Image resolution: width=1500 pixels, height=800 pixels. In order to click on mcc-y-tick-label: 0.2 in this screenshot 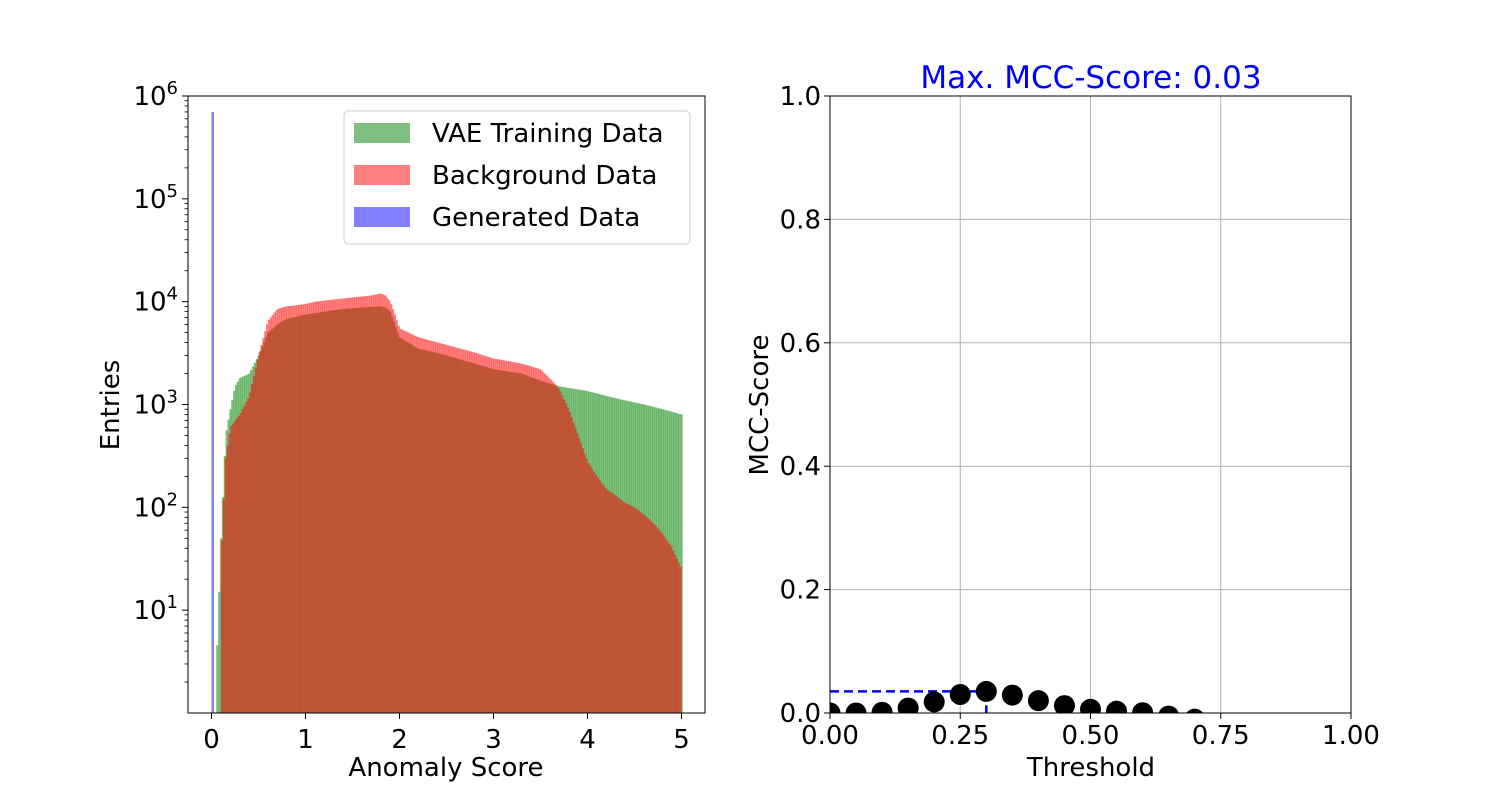, I will do `click(800, 591)`.